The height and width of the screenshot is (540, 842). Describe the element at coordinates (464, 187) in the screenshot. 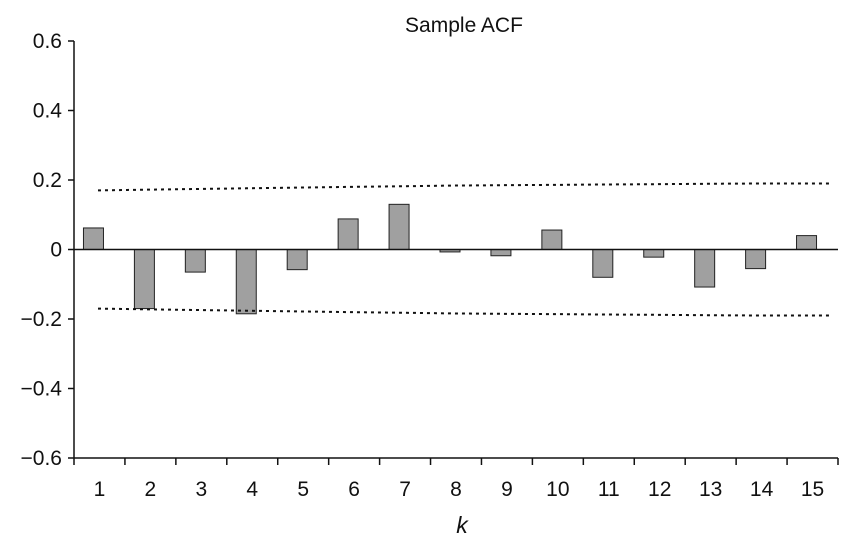

I see `upper-confidence-band` at that location.